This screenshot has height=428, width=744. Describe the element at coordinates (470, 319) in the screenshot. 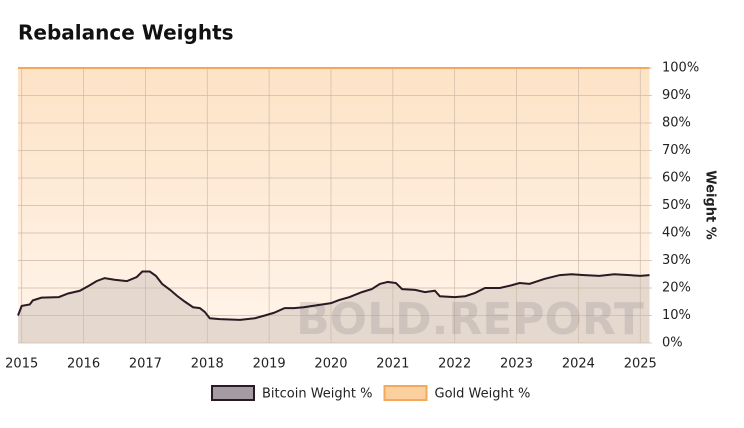

I see `watermark: BOLD.REPORT` at that location.